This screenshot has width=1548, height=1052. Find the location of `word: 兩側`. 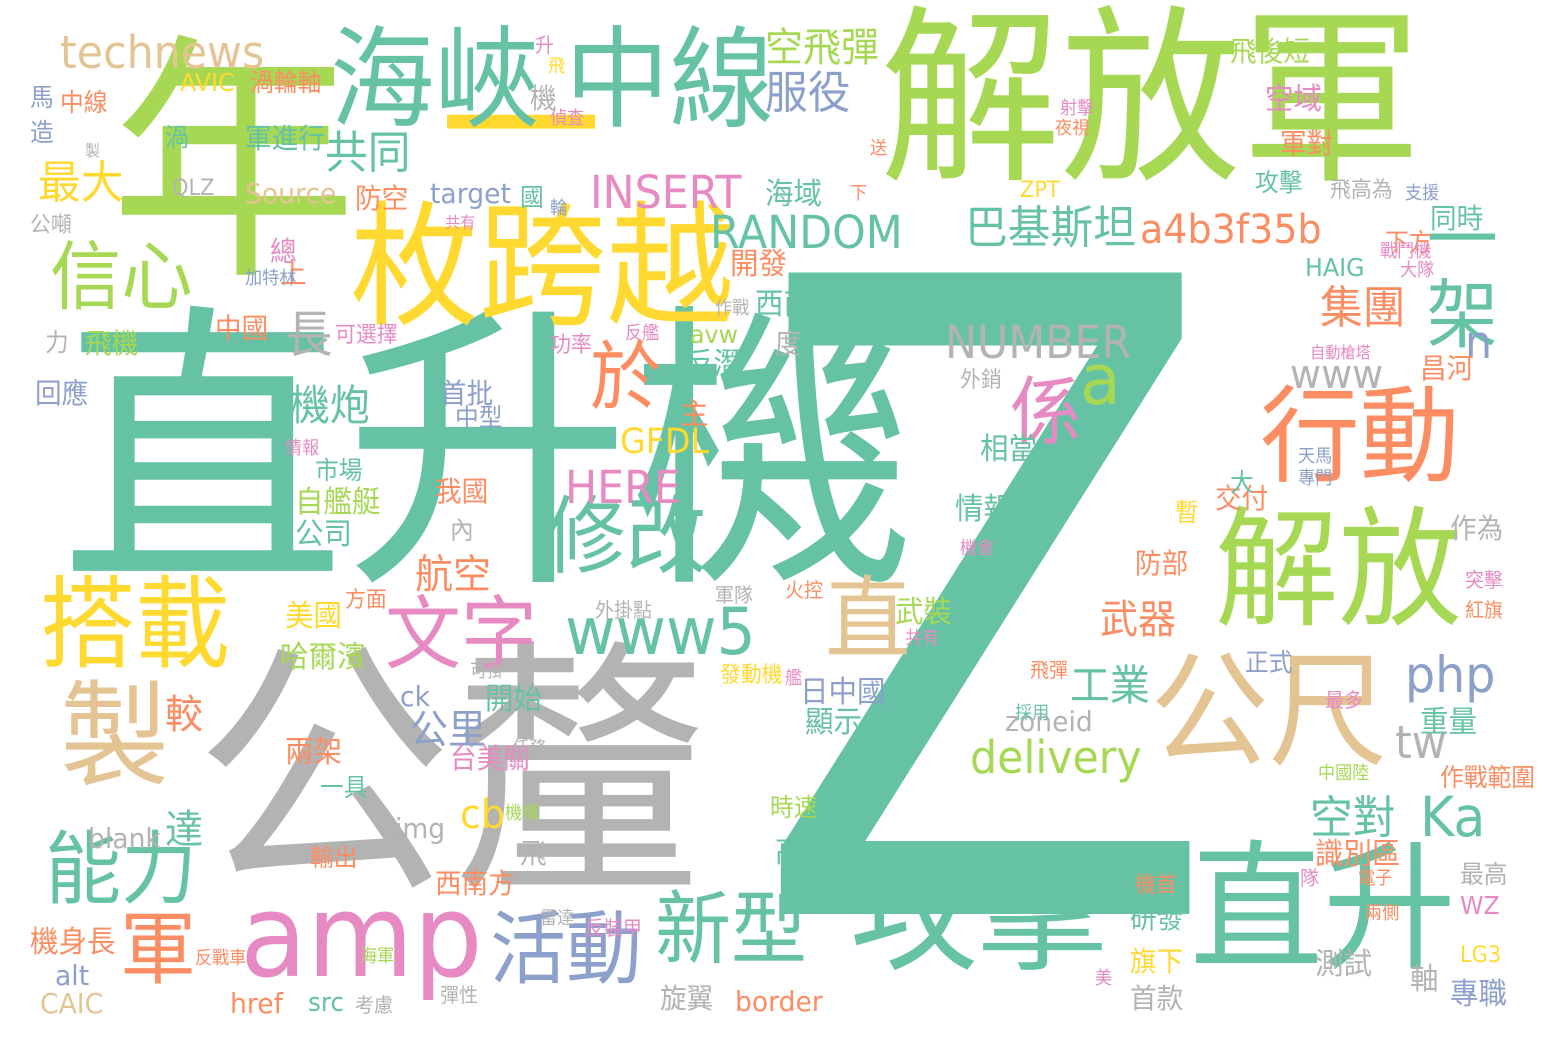

word: 兩側 is located at coordinates (1382, 913).